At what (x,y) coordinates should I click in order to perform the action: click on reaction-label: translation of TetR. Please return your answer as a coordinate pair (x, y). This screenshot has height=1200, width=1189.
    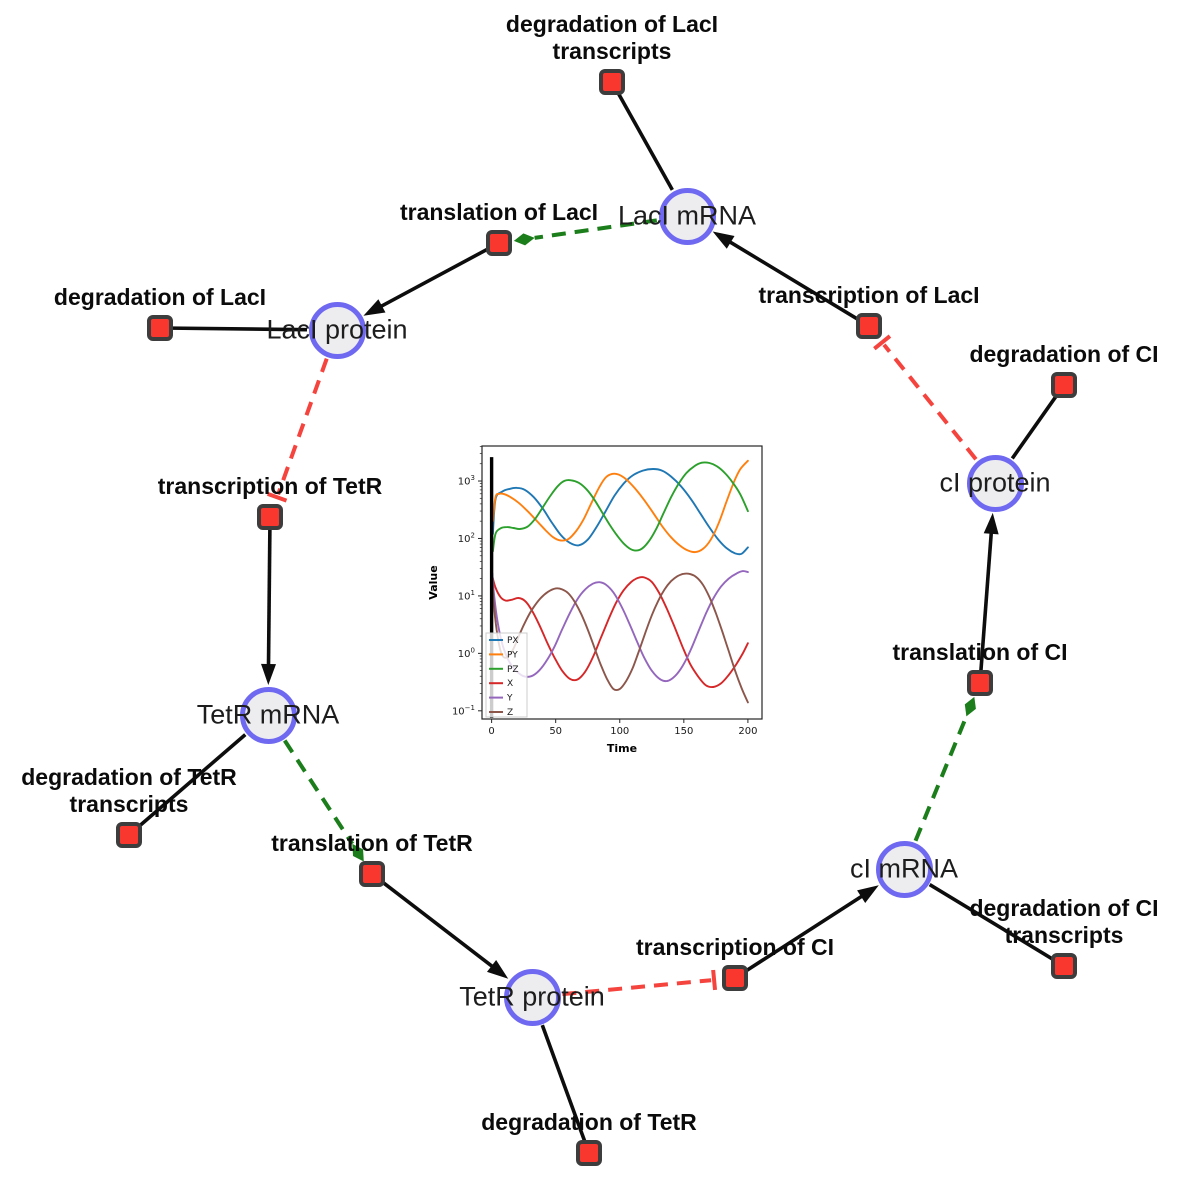
    Looking at the image, I should click on (372, 843).